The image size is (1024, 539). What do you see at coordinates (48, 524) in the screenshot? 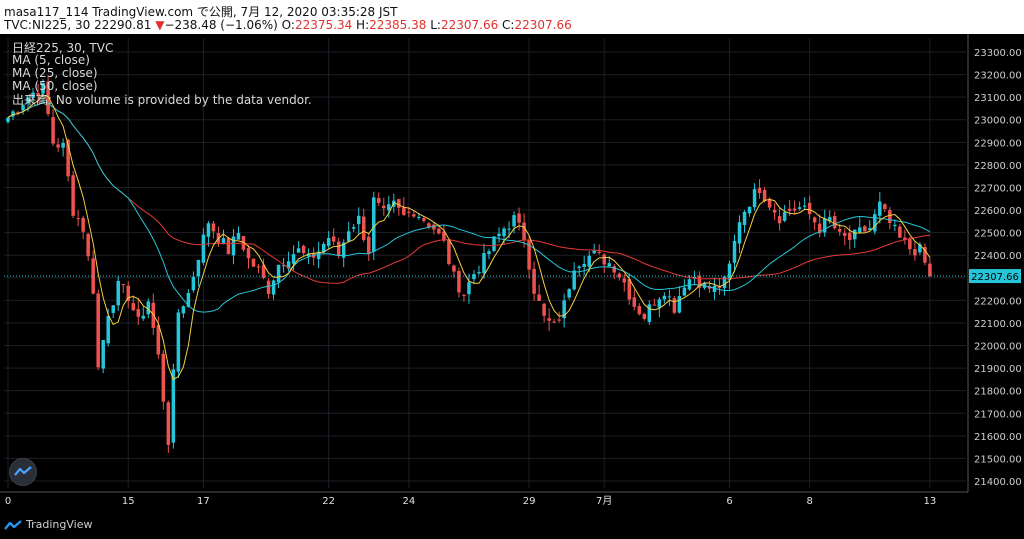
I see `footer-brand: TradingView` at bounding box center [48, 524].